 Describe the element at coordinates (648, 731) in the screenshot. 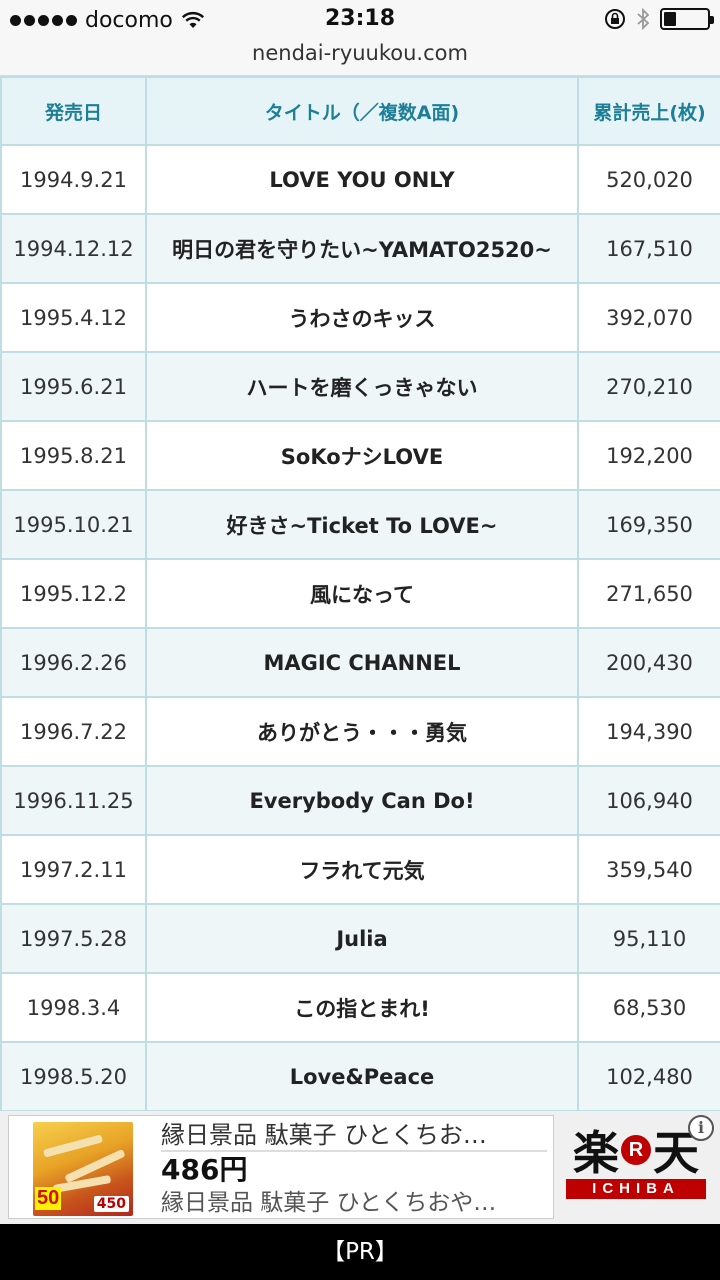

I see `cell-sales: 194,390` at that location.